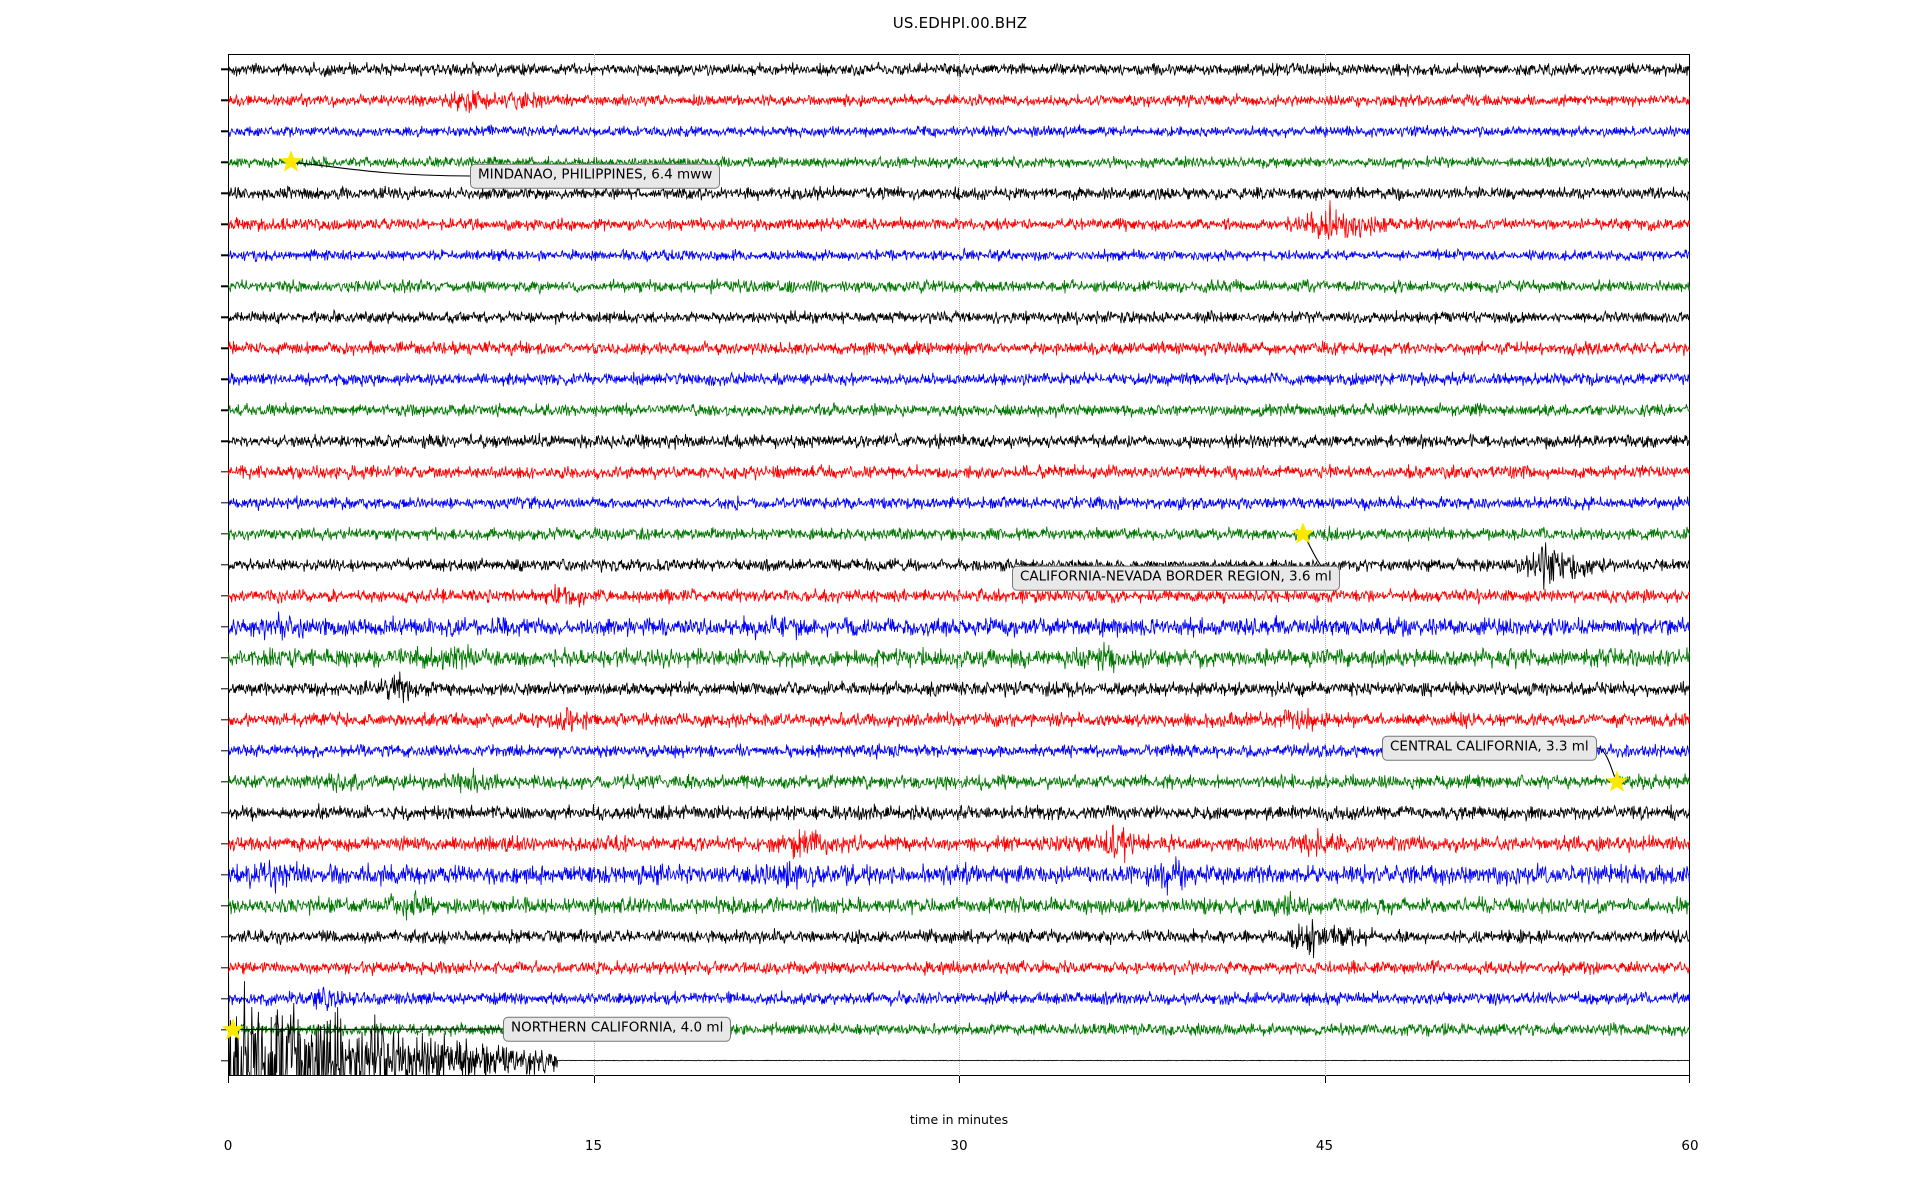 Image resolution: width=1920 pixels, height=1200 pixels. What do you see at coordinates (595, 176) in the screenshot?
I see `event-annotation-label: MINDANAO, PHILIPPINES, 6.4 mww` at bounding box center [595, 176].